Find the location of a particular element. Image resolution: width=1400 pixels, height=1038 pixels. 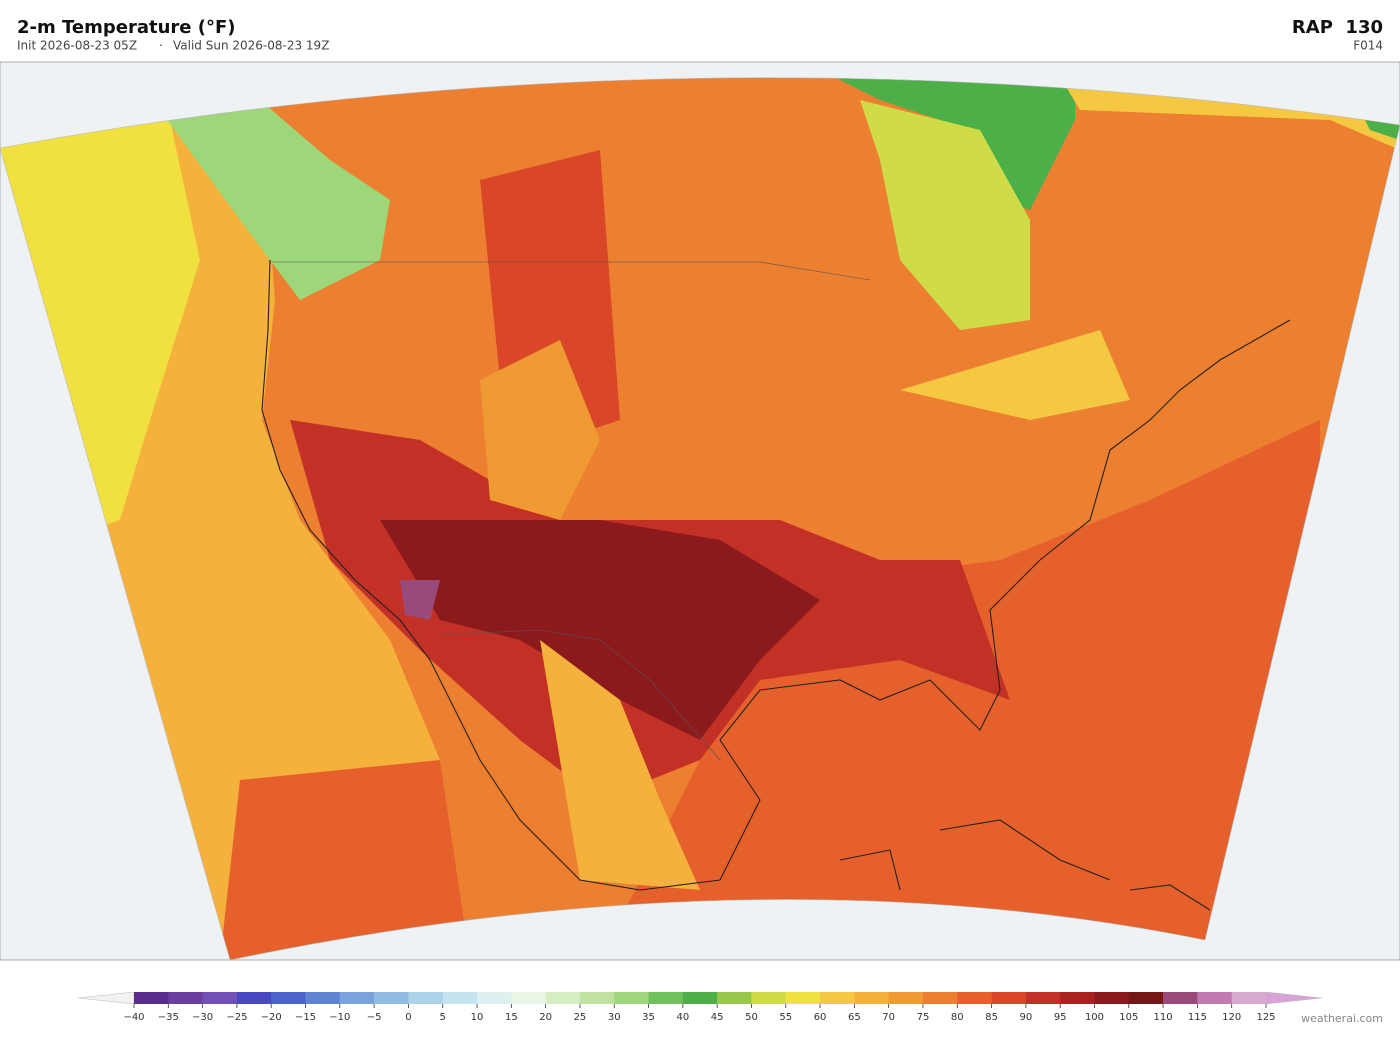

title: 2-m Temperature (°F) is located at coordinates (126, 27).